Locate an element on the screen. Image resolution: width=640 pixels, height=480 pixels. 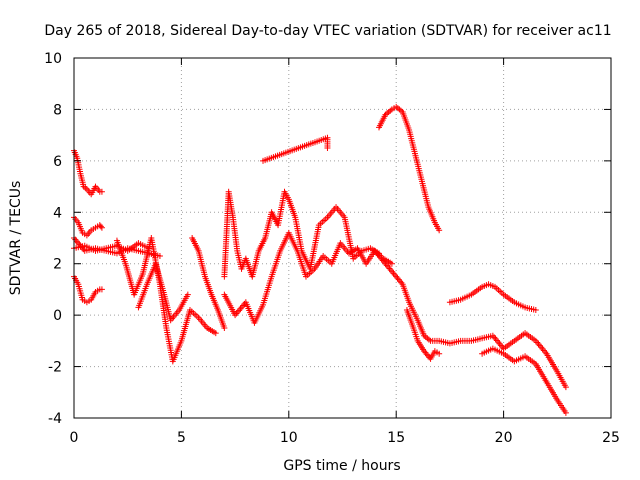
series-track-j is located at coordinates (308, 277).